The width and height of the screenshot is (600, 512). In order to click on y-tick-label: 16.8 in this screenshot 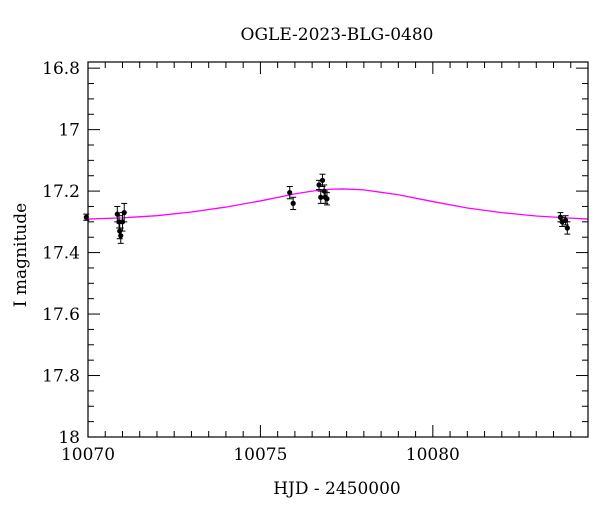, I will do `click(61, 69)`.